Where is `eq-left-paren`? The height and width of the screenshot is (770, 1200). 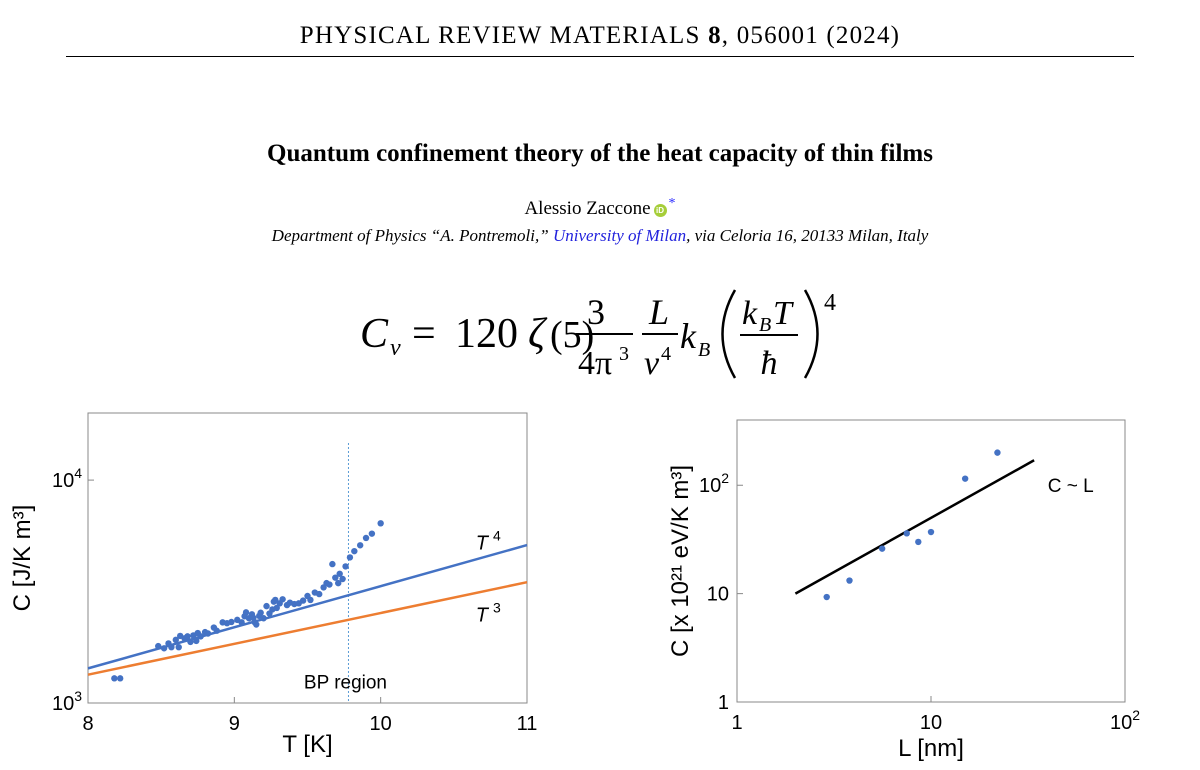 eq-left-paren is located at coordinates (729, 334).